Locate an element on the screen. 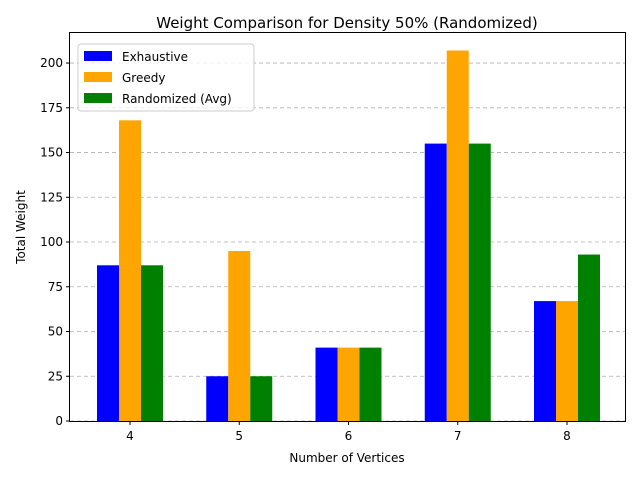 The height and width of the screenshot is (480, 640). x-axis-label: Number of Vertices is located at coordinates (346, 458).